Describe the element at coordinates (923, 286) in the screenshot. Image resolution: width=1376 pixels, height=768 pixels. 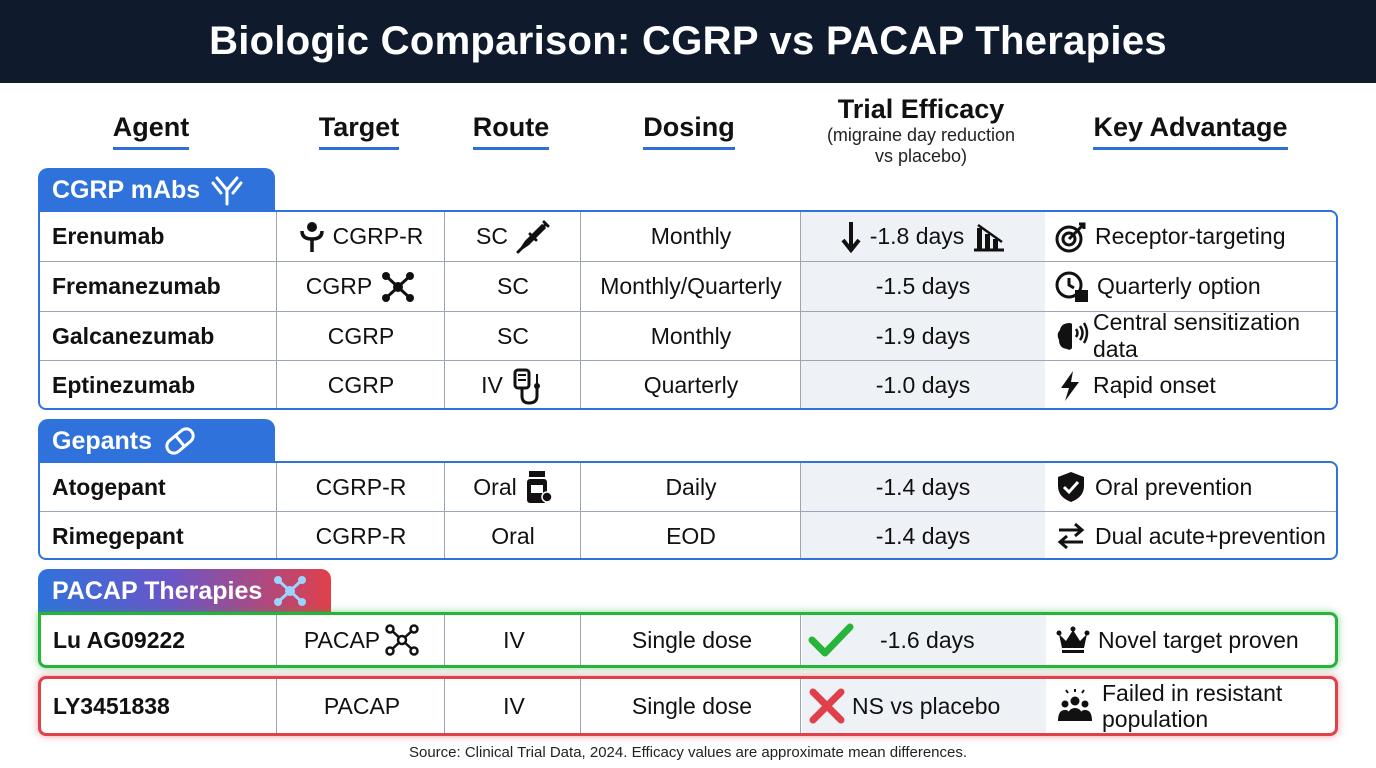
I see `efficacy-cell: -1.5 days` at that location.